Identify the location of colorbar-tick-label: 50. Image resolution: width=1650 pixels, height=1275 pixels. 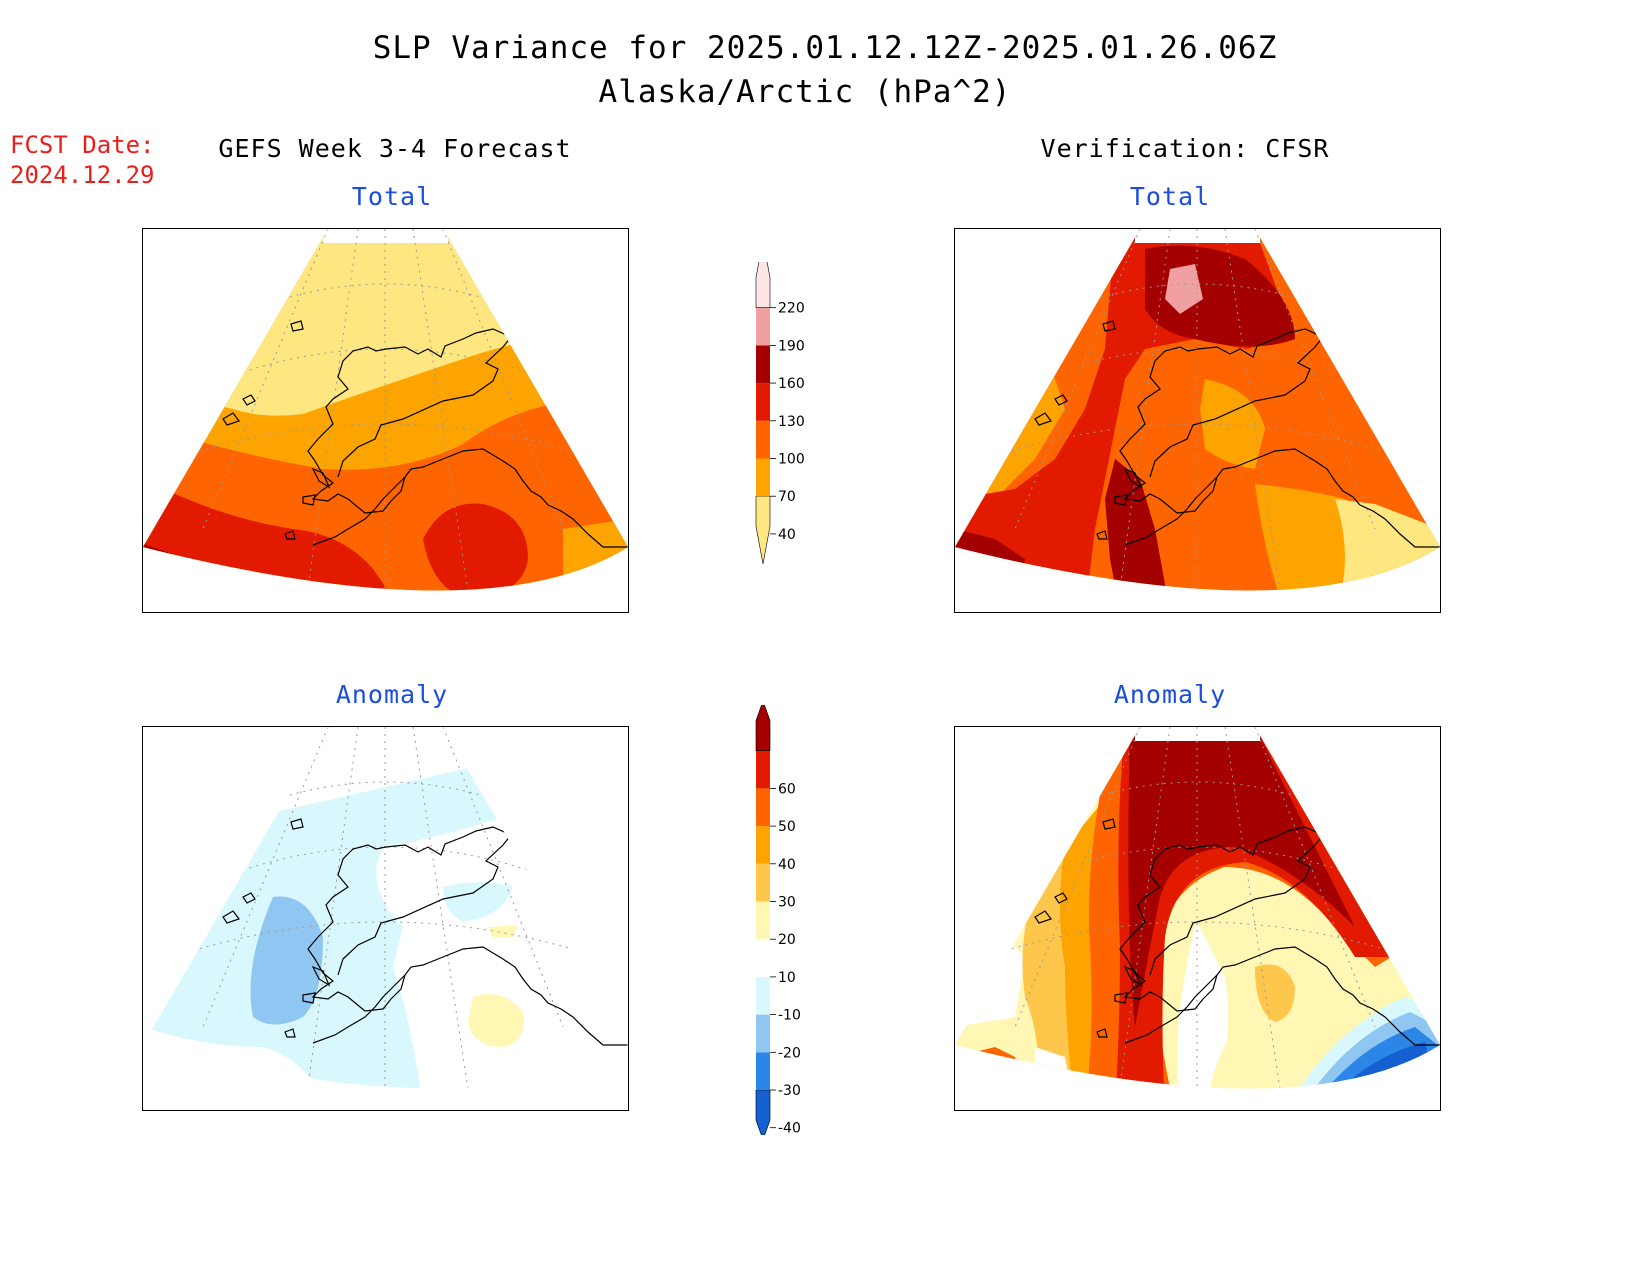
(787, 827).